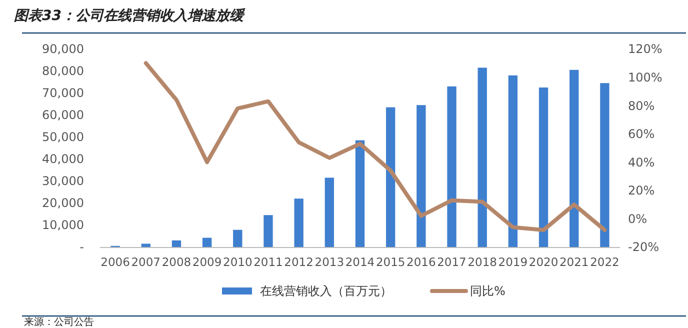 The width and height of the screenshot is (688, 328). I want to click on x-tick-label: 2009, so click(207, 262).